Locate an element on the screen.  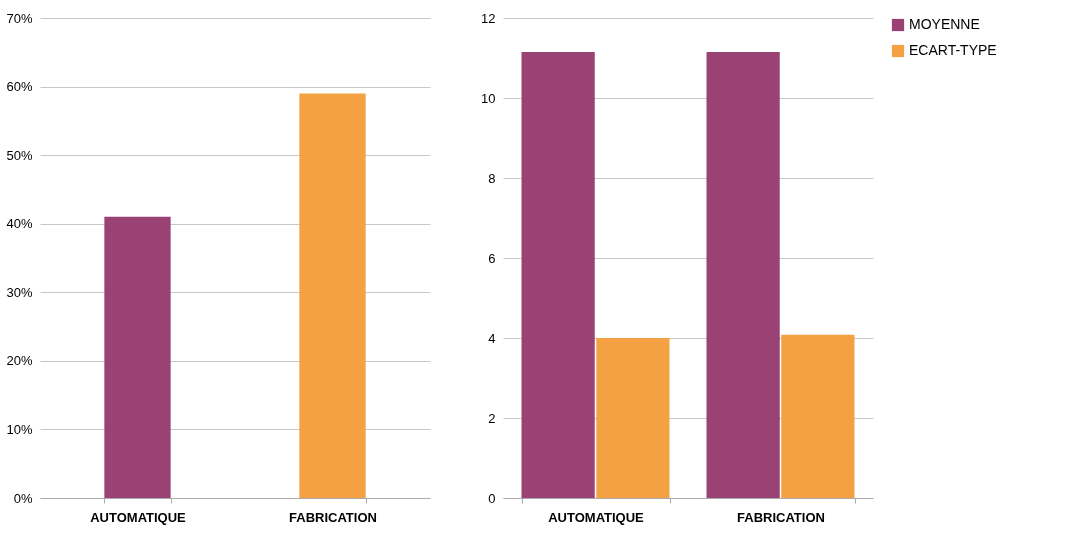
y-tick-label: 10% is located at coordinates (19, 429).